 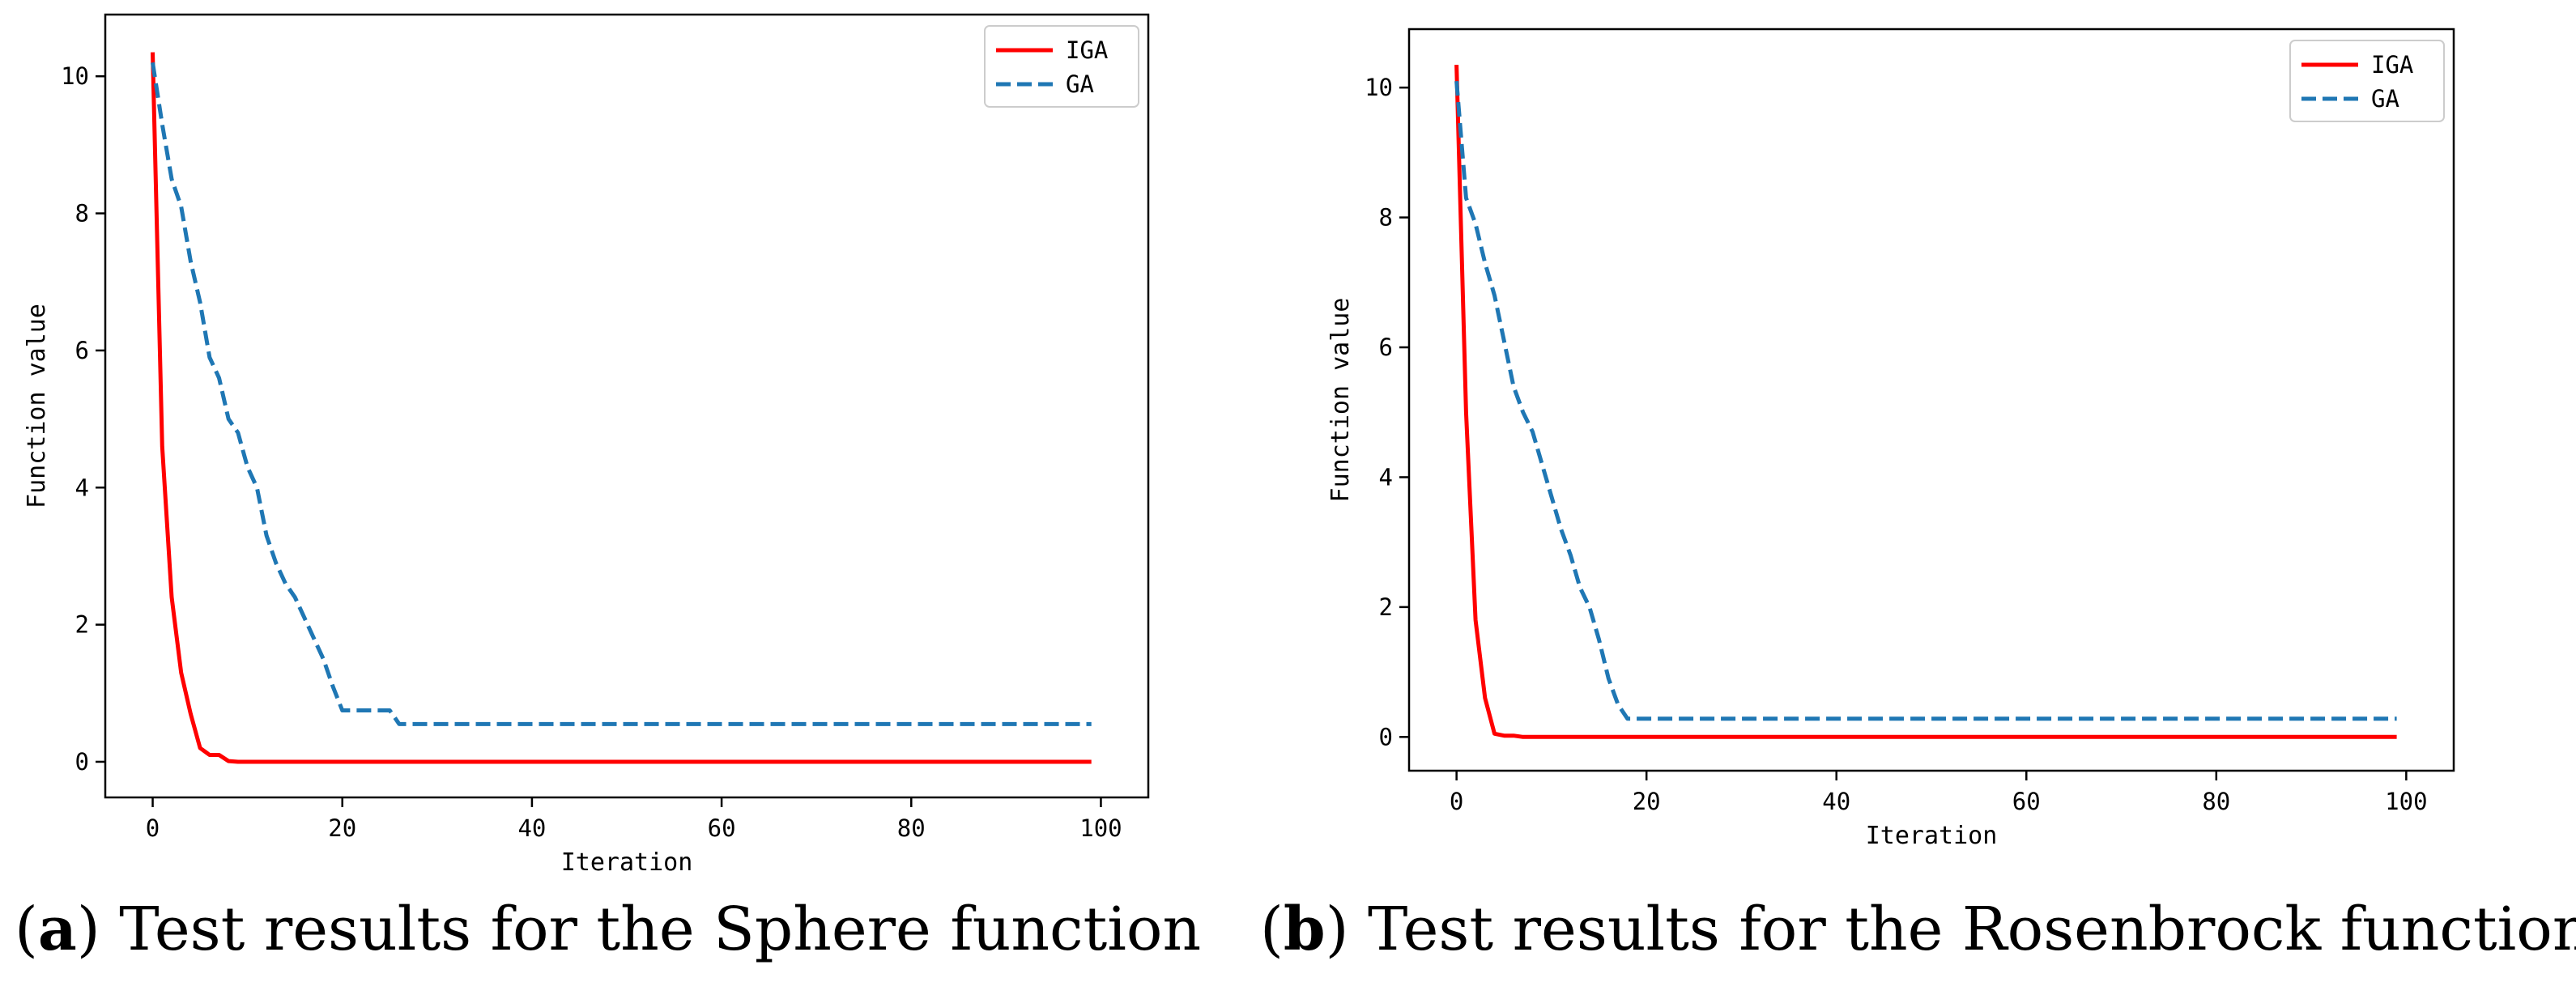 I want to click on b-y-tick-label: 2, so click(x=1386, y=607).